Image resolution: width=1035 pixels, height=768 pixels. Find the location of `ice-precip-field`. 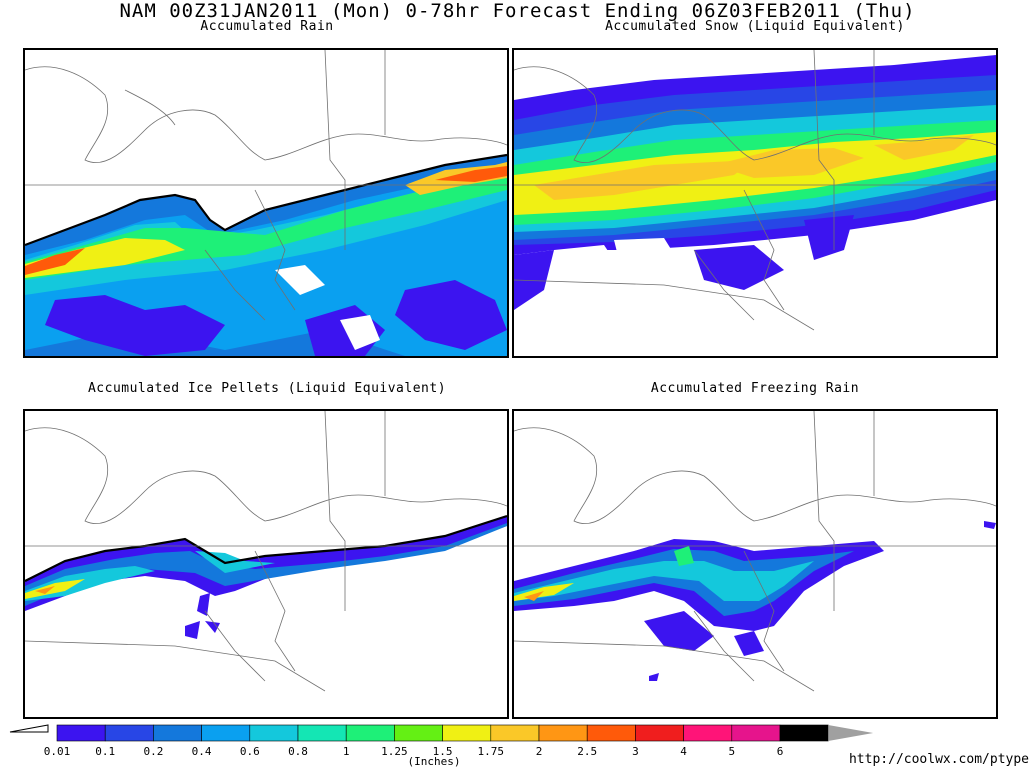

ice-precip-field is located at coordinates (266, 577).